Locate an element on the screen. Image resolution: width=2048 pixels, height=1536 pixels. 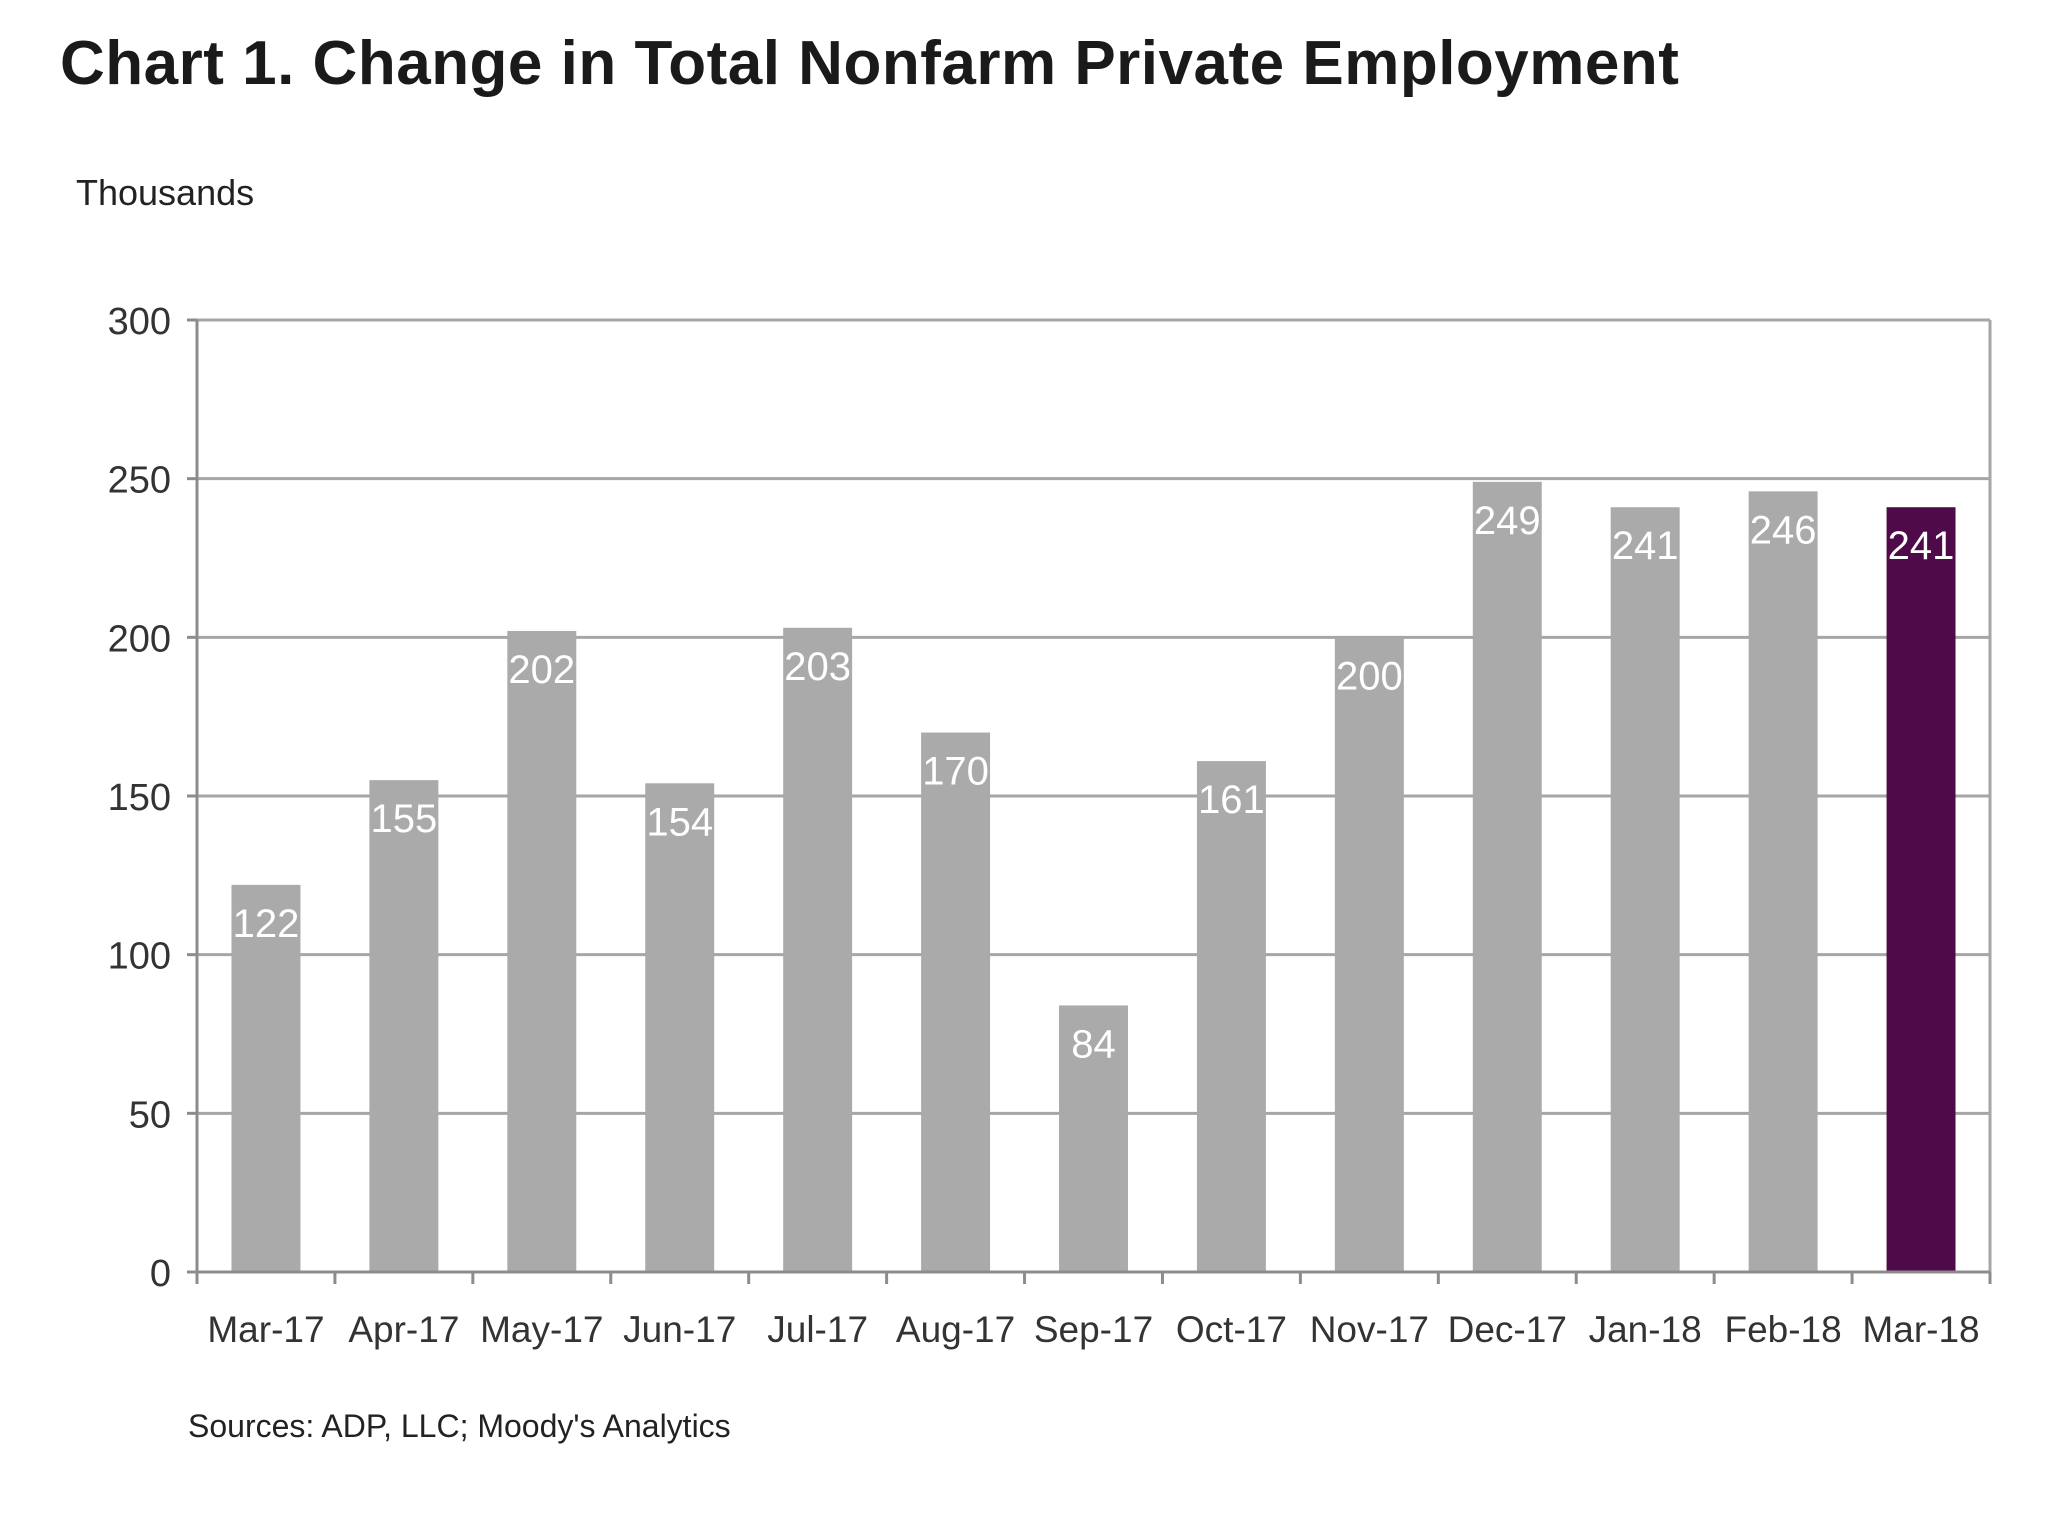
x-tick-label: Feb-18 is located at coordinates (1782, 1329).